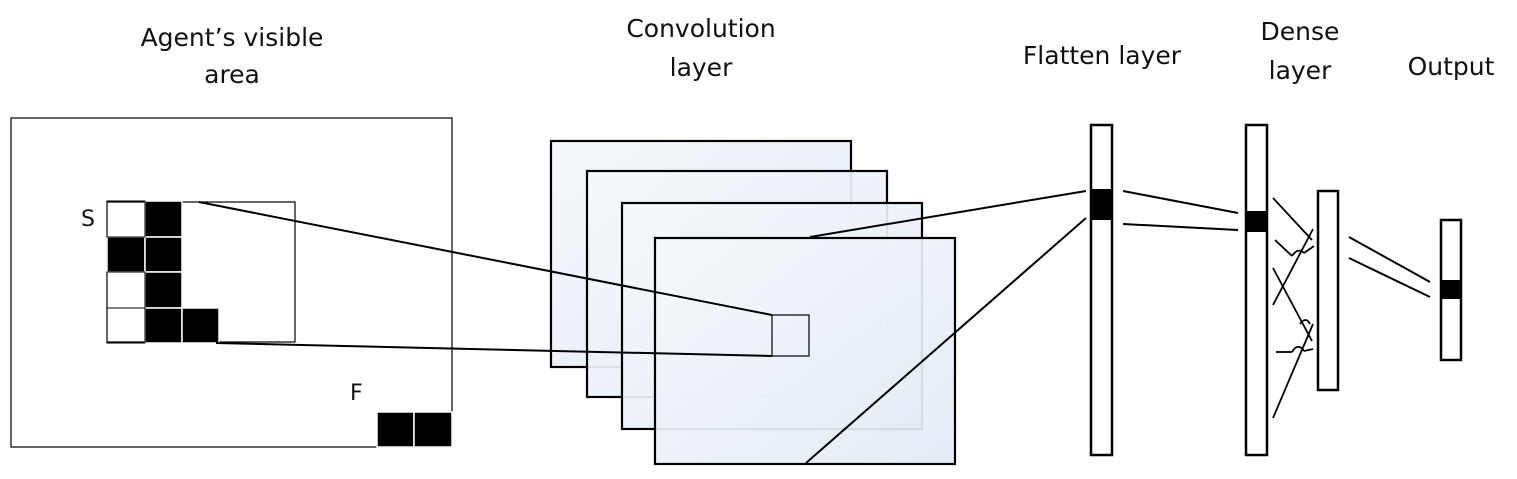 The image size is (1517, 479). Describe the element at coordinates (1101, 204) in the screenshot. I see `flatten-active-unit` at that location.